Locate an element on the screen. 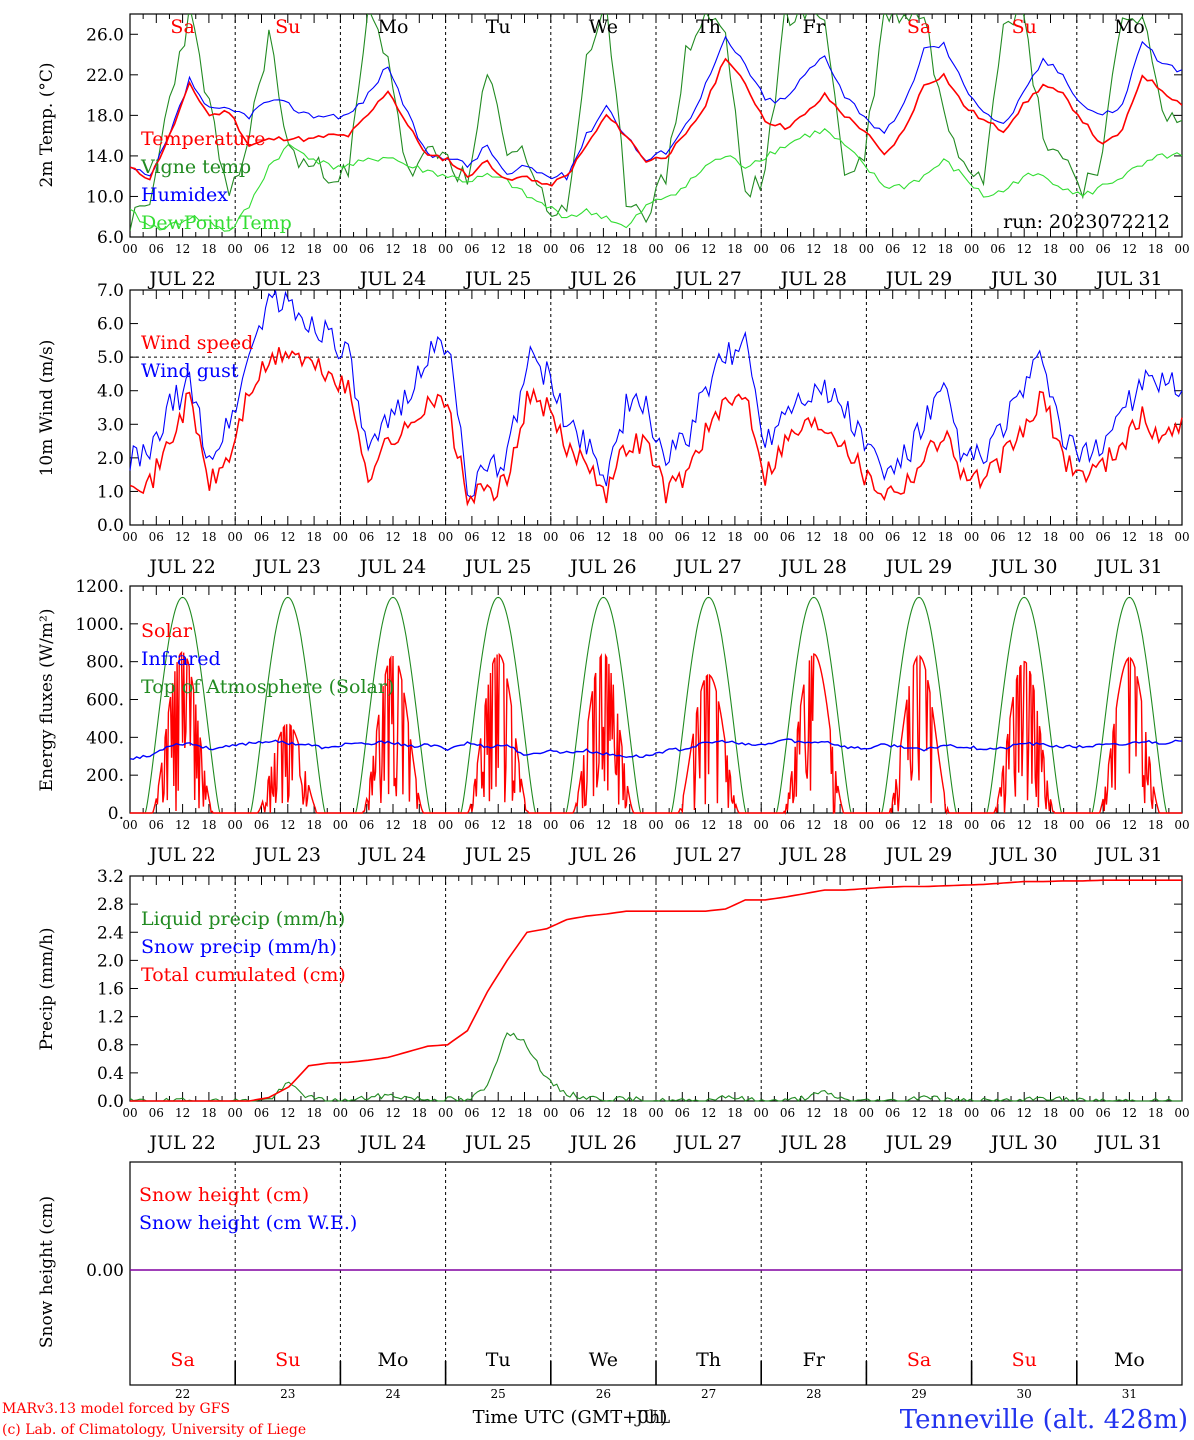  series-line-humidex is located at coordinates (656, 108).